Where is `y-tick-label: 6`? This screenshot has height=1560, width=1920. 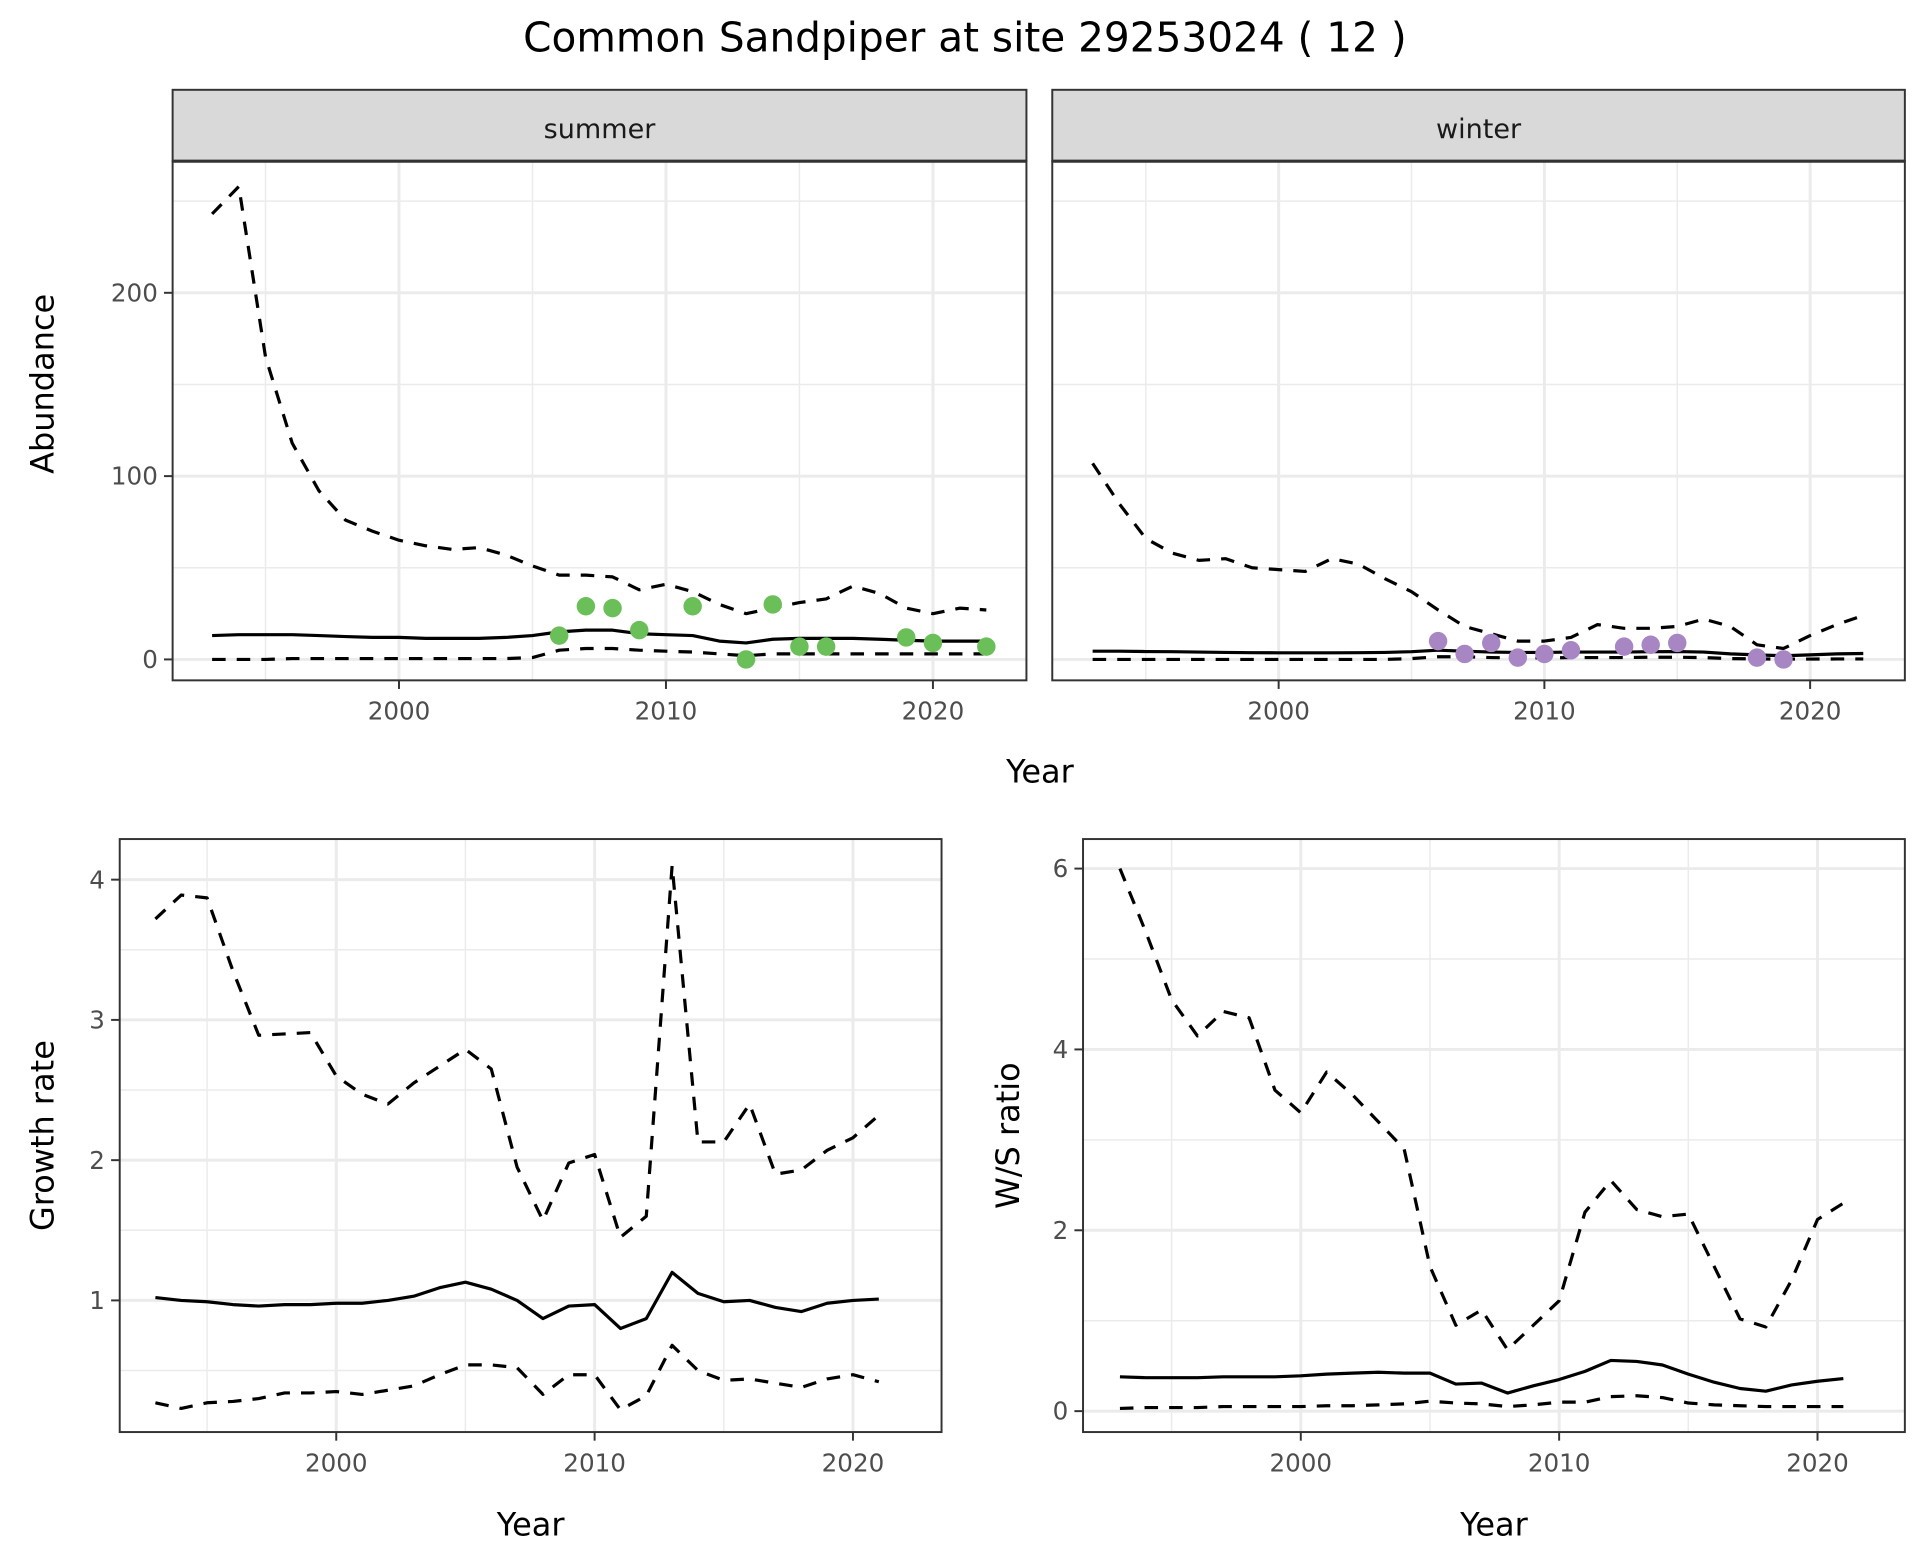
y-tick-label: 6 is located at coordinates (1061, 868).